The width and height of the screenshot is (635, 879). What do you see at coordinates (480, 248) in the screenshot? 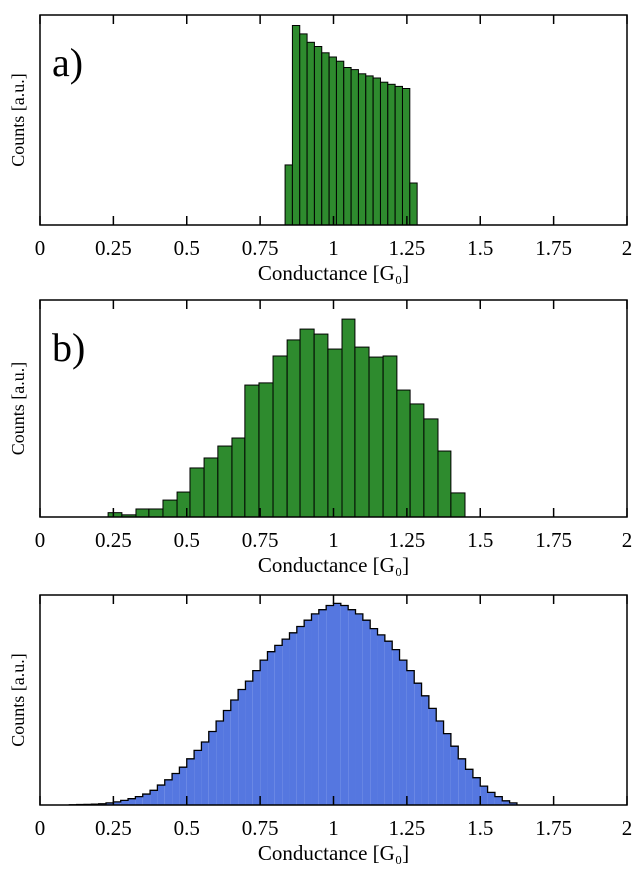
I see `x-tick-label: 1.5` at bounding box center [480, 248].